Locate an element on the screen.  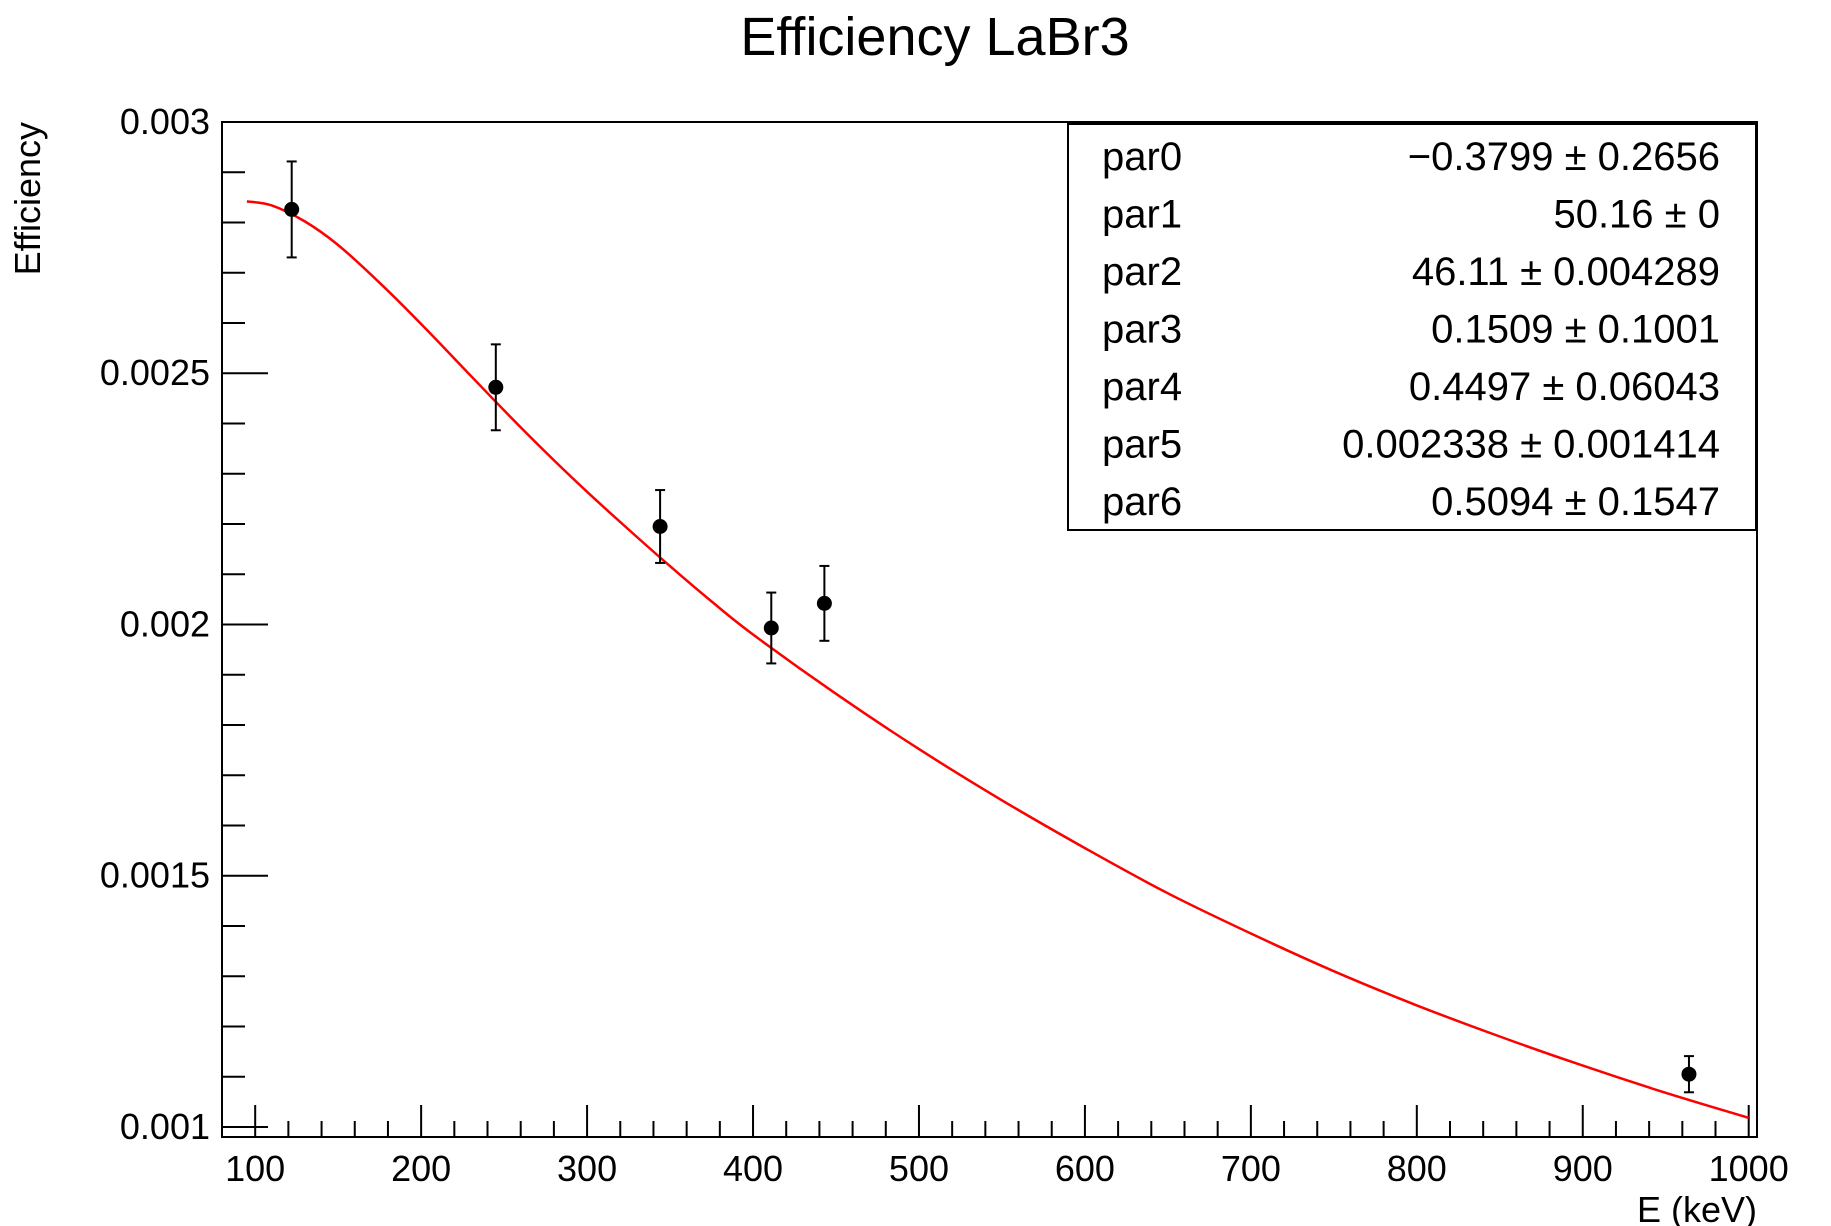
param-error: 0.004289 is located at coordinates (1636, 272).